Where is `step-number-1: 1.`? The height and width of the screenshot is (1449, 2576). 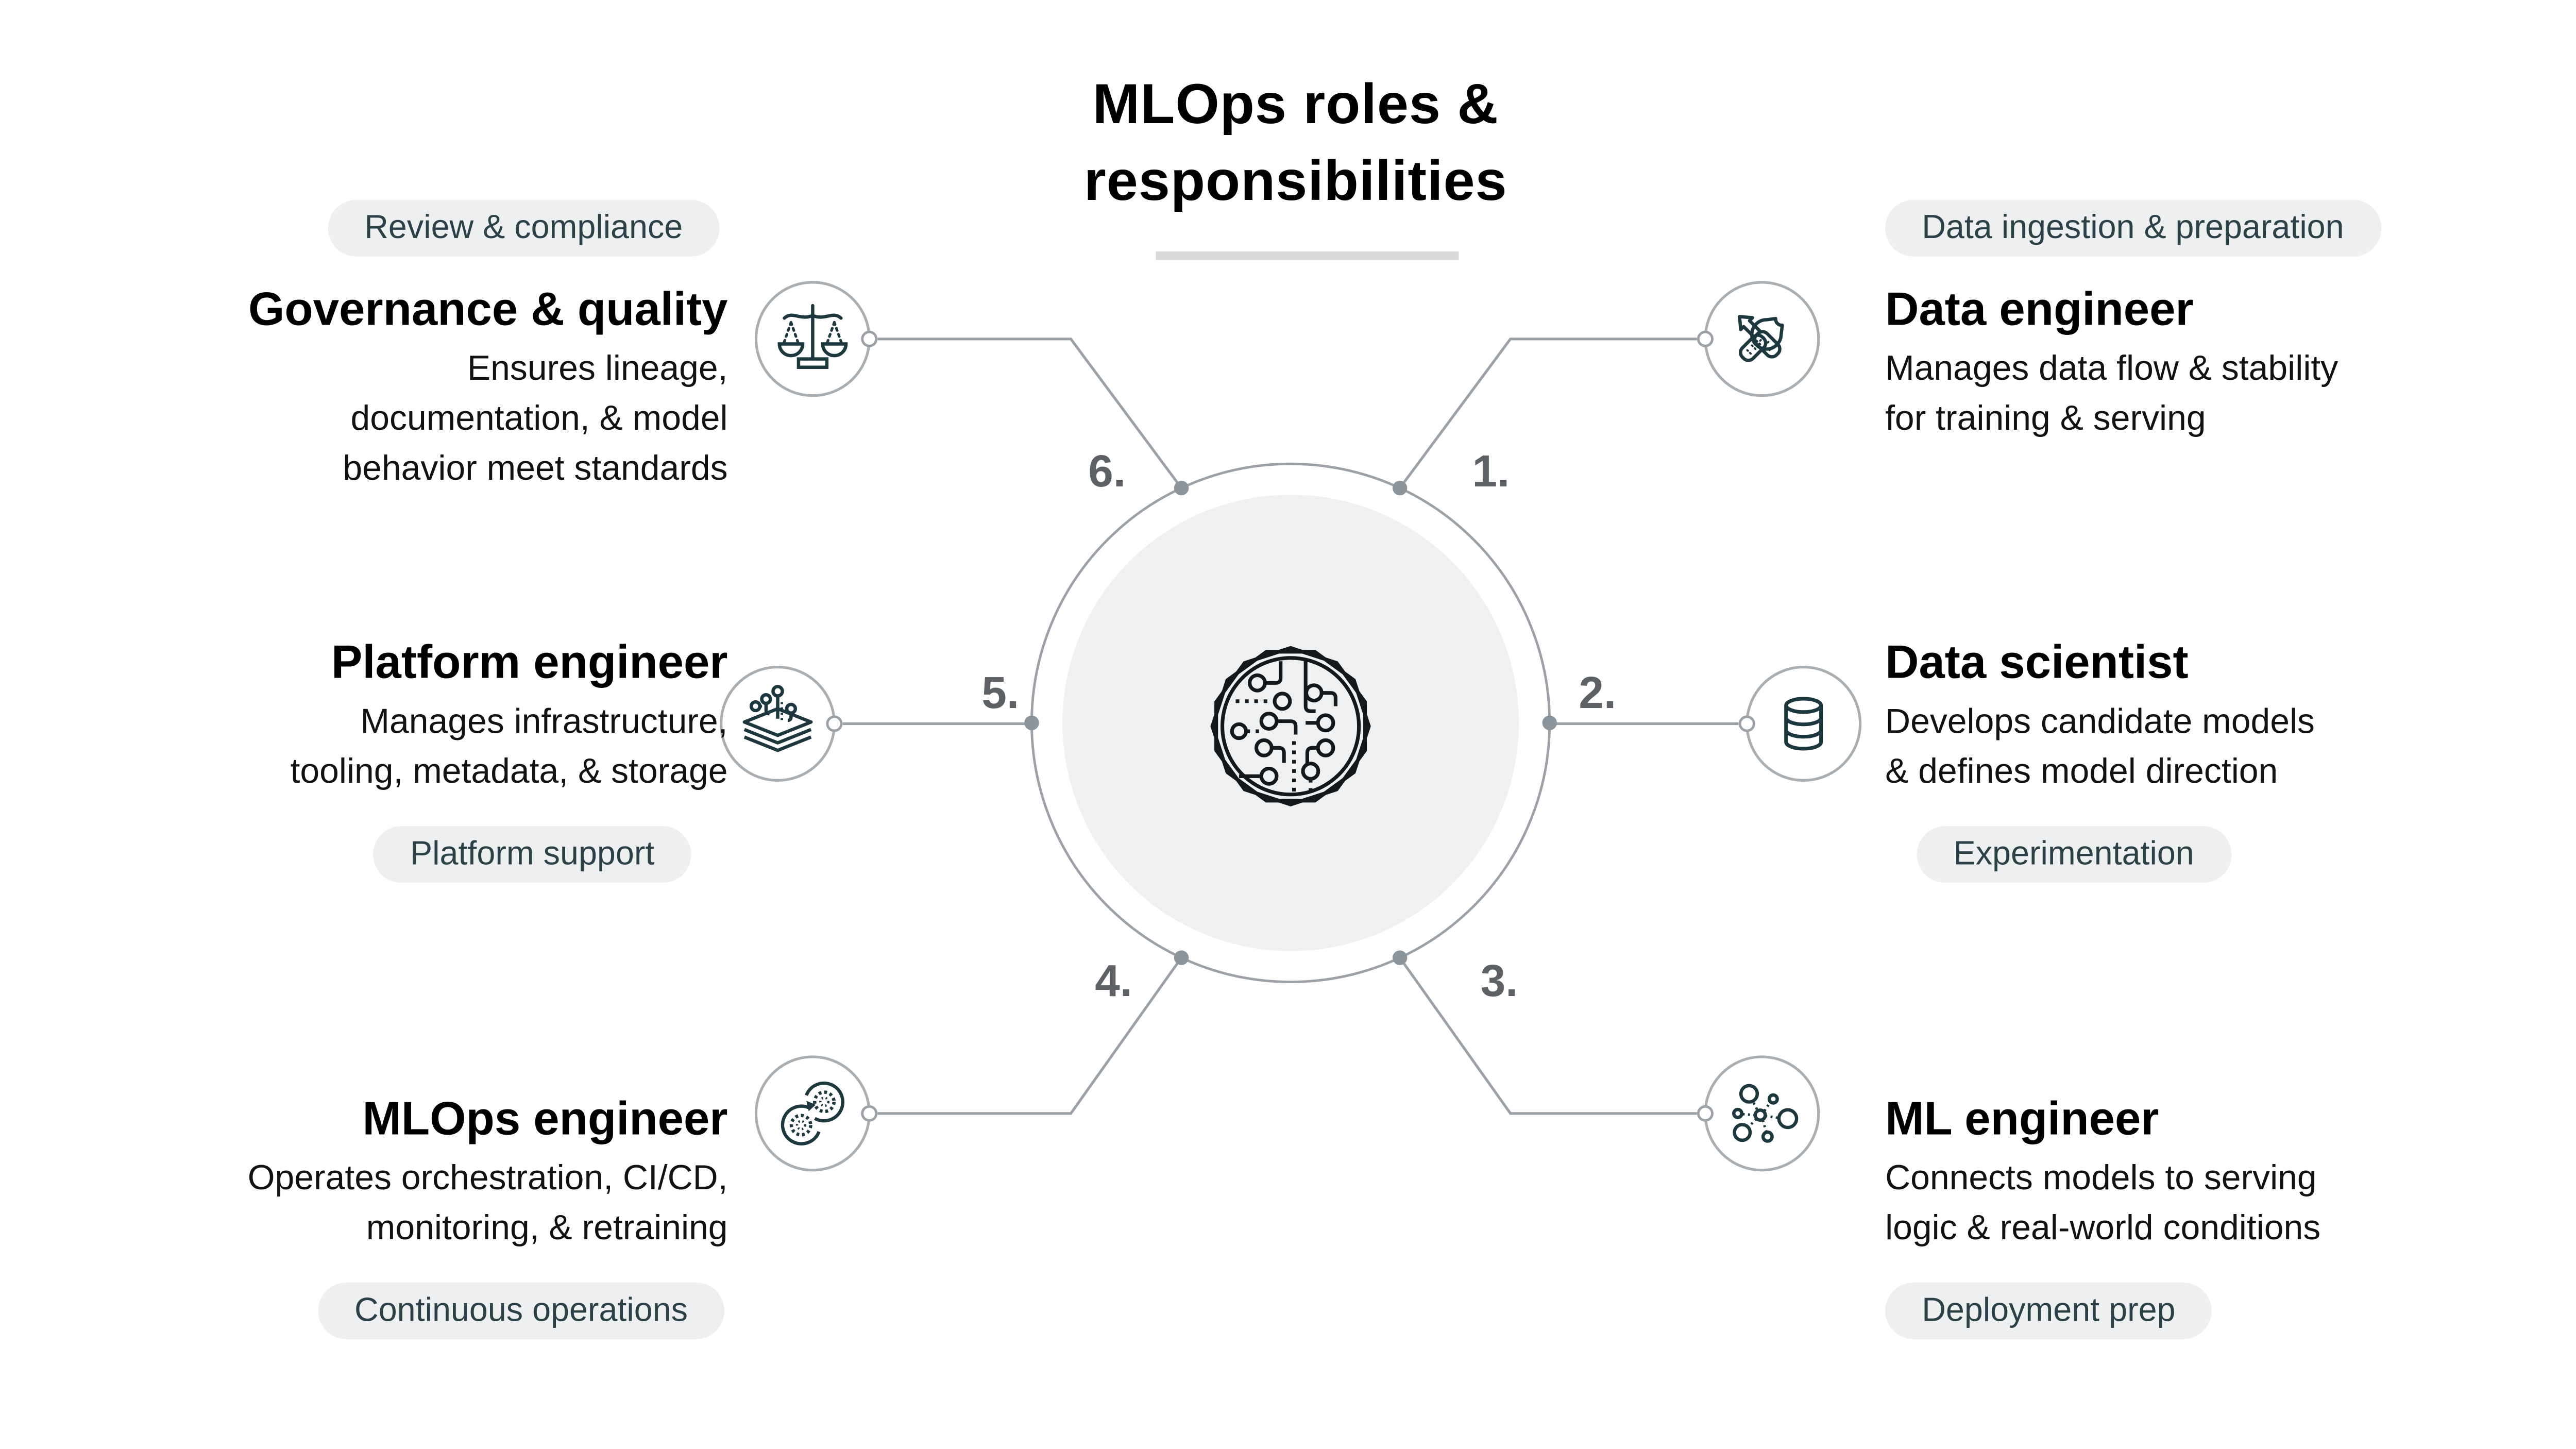 step-number-1: 1. is located at coordinates (1491, 471).